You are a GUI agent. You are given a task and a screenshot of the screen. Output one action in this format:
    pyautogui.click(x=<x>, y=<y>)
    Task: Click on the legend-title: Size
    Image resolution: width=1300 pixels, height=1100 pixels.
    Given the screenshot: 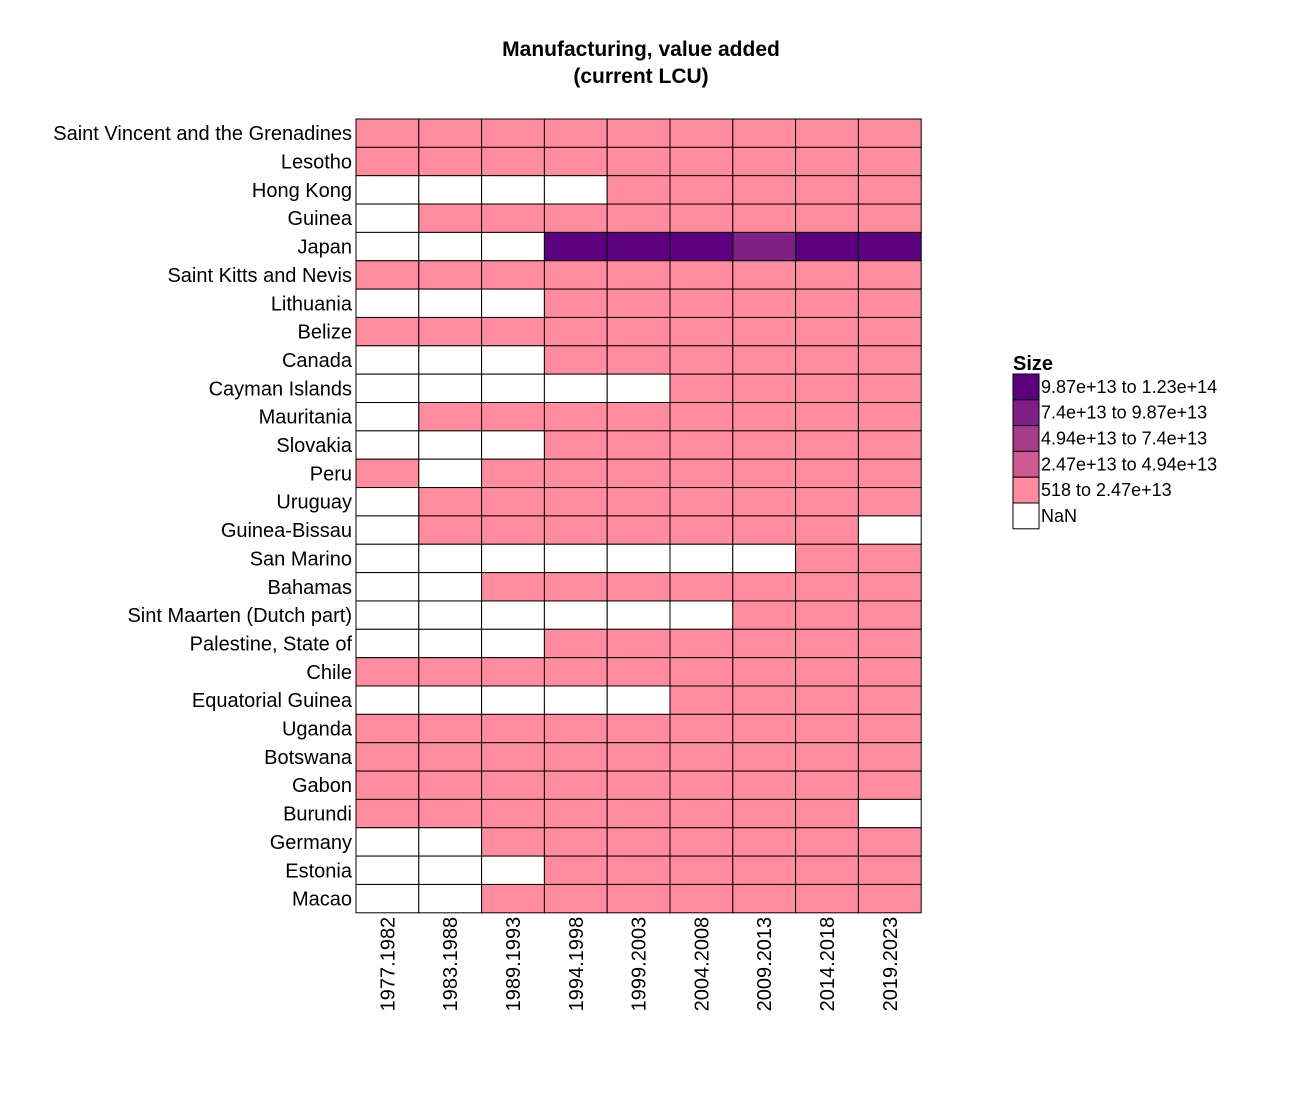 What is the action you would take?
    pyautogui.click(x=1033, y=364)
    